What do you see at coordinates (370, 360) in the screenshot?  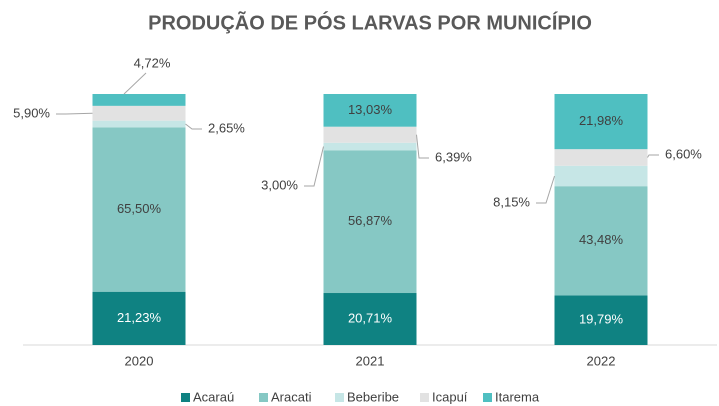 I see `x-tick-label: 2021` at bounding box center [370, 360].